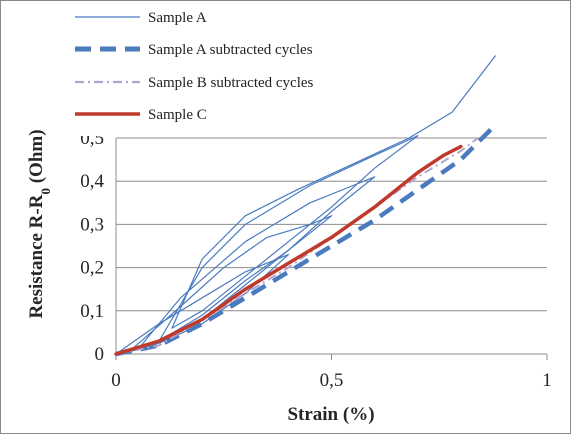 The height and width of the screenshot is (434, 571). I want to click on y-tick-label-4: 0,4, so click(92, 181).